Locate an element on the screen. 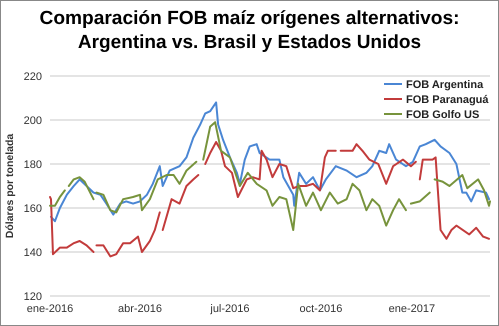 This screenshot has width=499, height=326. y-tick-label: 120 is located at coordinates (33, 297).